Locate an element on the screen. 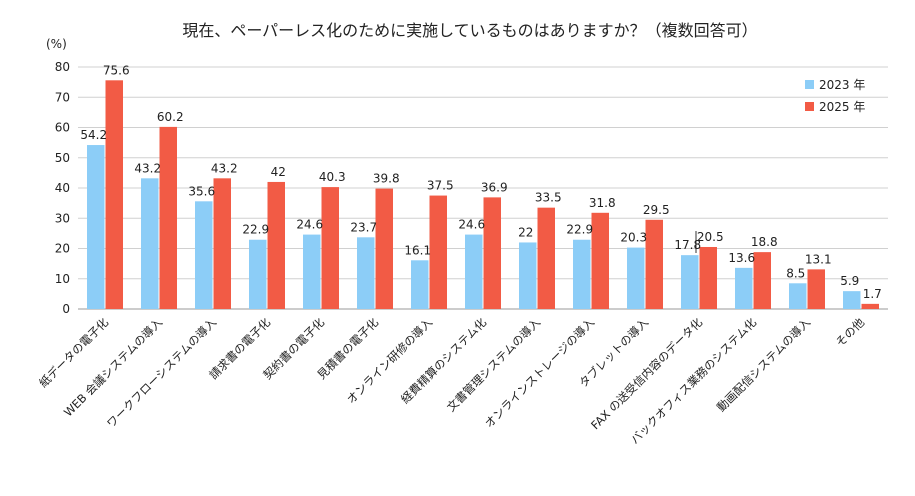 The height and width of the screenshot is (496, 915). data-label: 13.6 is located at coordinates (741, 258).